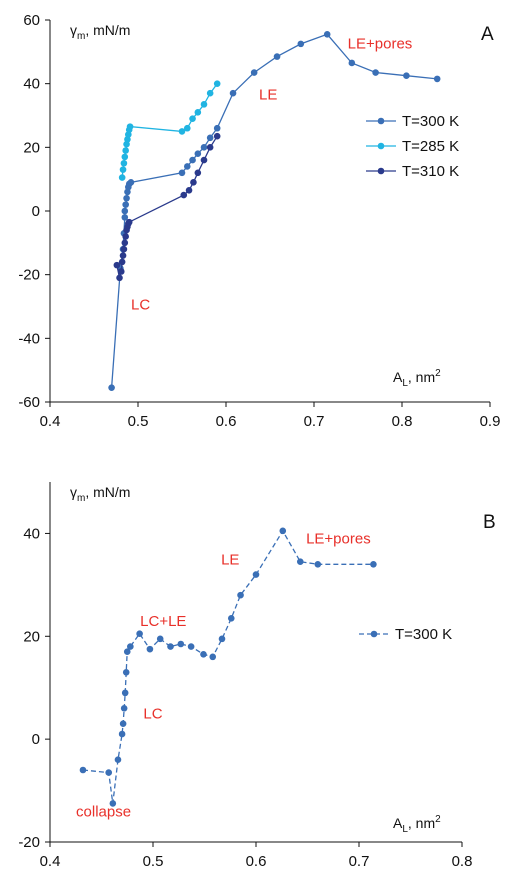 Image resolution: width=508 pixels, height=878 pixels. I want to click on region-annotation: collapse, so click(103, 811).